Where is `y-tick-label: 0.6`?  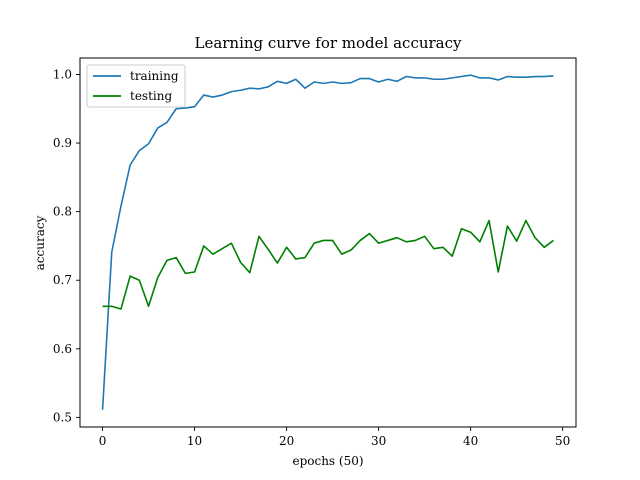 y-tick-label: 0.6 is located at coordinates (62, 349).